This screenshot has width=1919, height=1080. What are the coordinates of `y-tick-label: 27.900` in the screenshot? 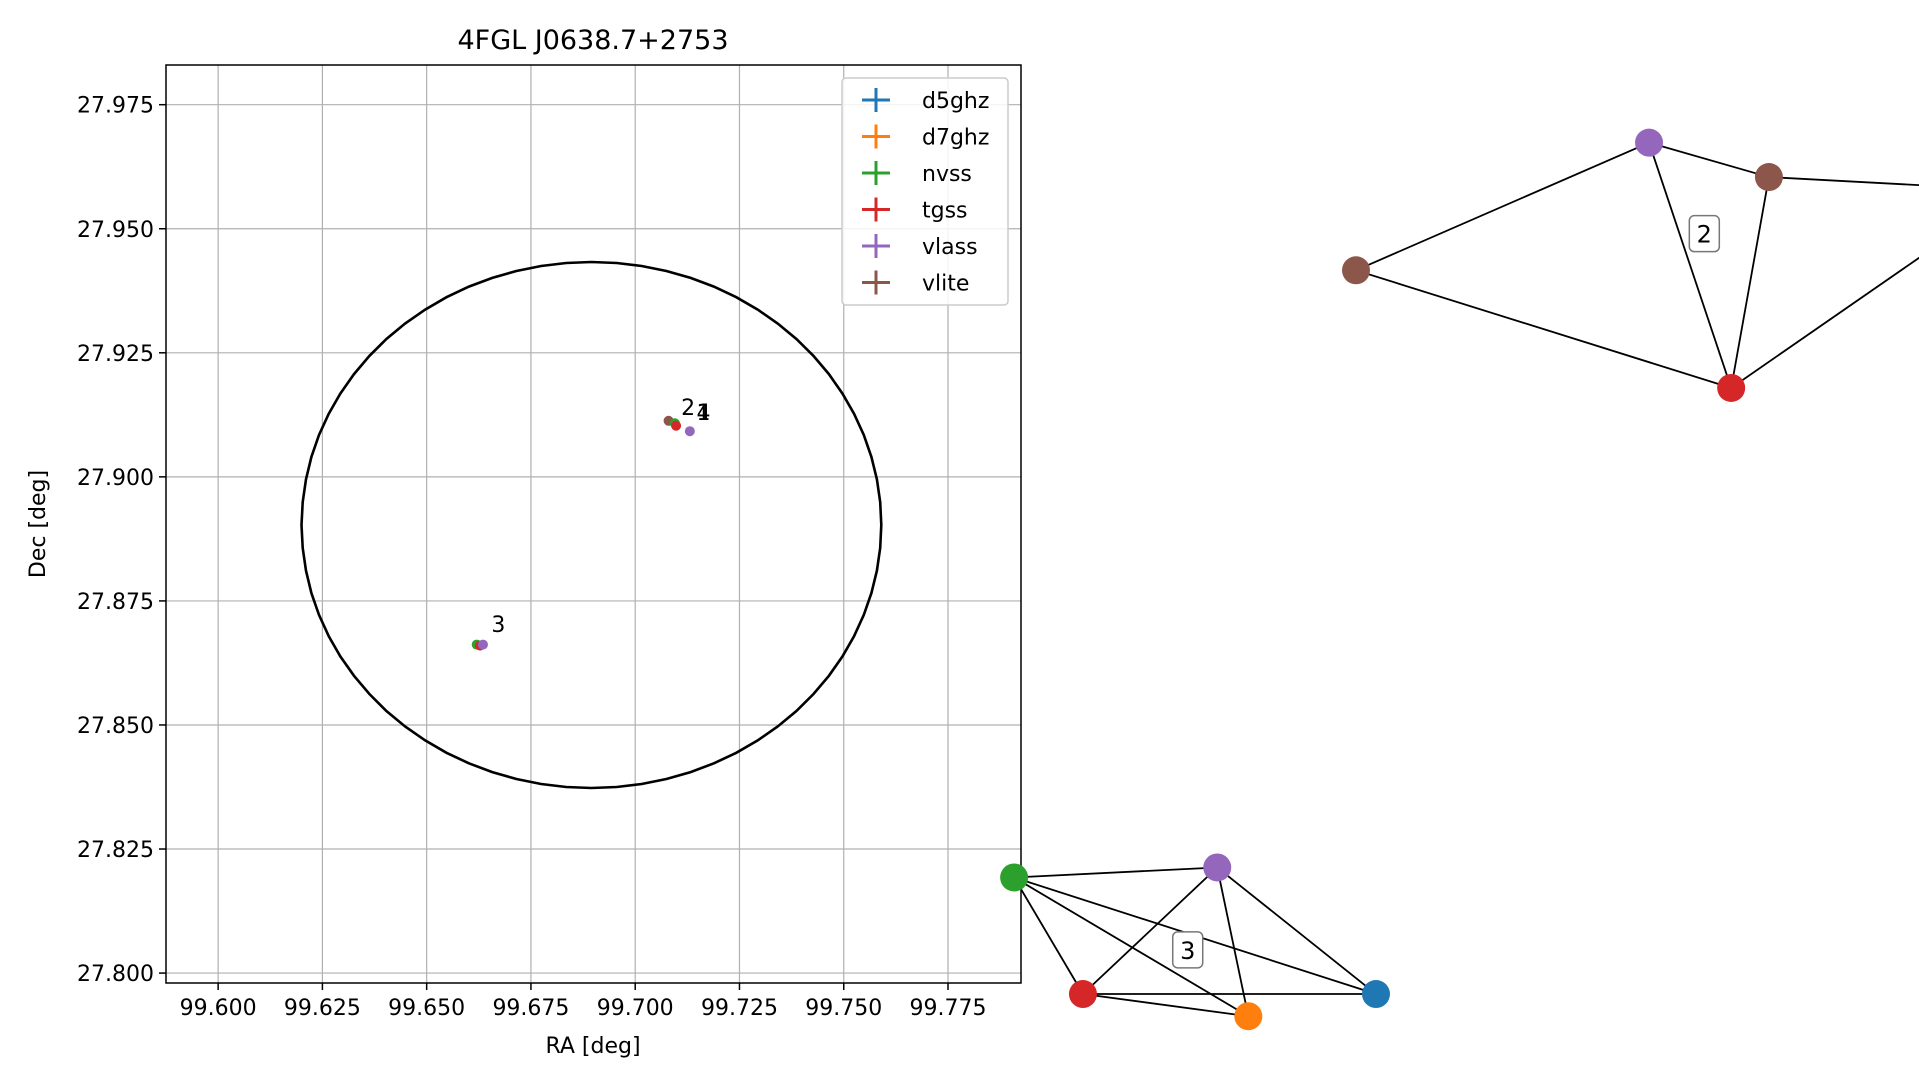 It's located at (115, 478).